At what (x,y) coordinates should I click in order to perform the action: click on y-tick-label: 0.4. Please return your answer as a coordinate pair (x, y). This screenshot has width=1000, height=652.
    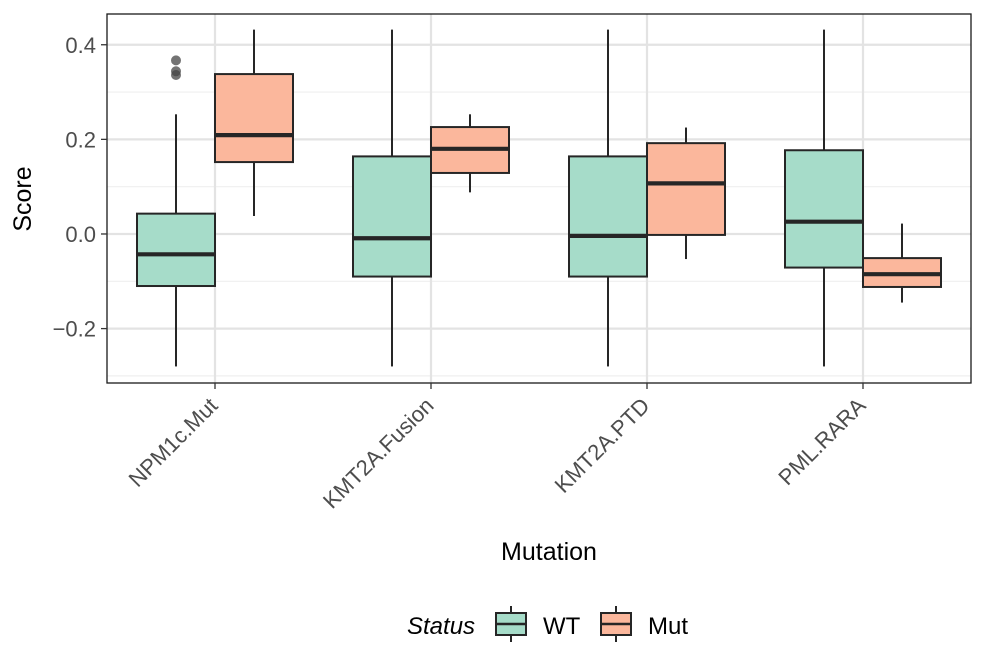
    Looking at the image, I should click on (80, 45).